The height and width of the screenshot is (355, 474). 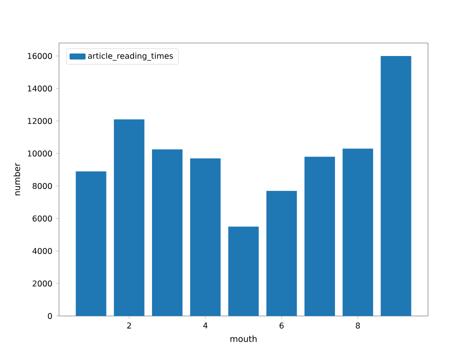 I want to click on x-tick-label: 2, so click(x=129, y=325).